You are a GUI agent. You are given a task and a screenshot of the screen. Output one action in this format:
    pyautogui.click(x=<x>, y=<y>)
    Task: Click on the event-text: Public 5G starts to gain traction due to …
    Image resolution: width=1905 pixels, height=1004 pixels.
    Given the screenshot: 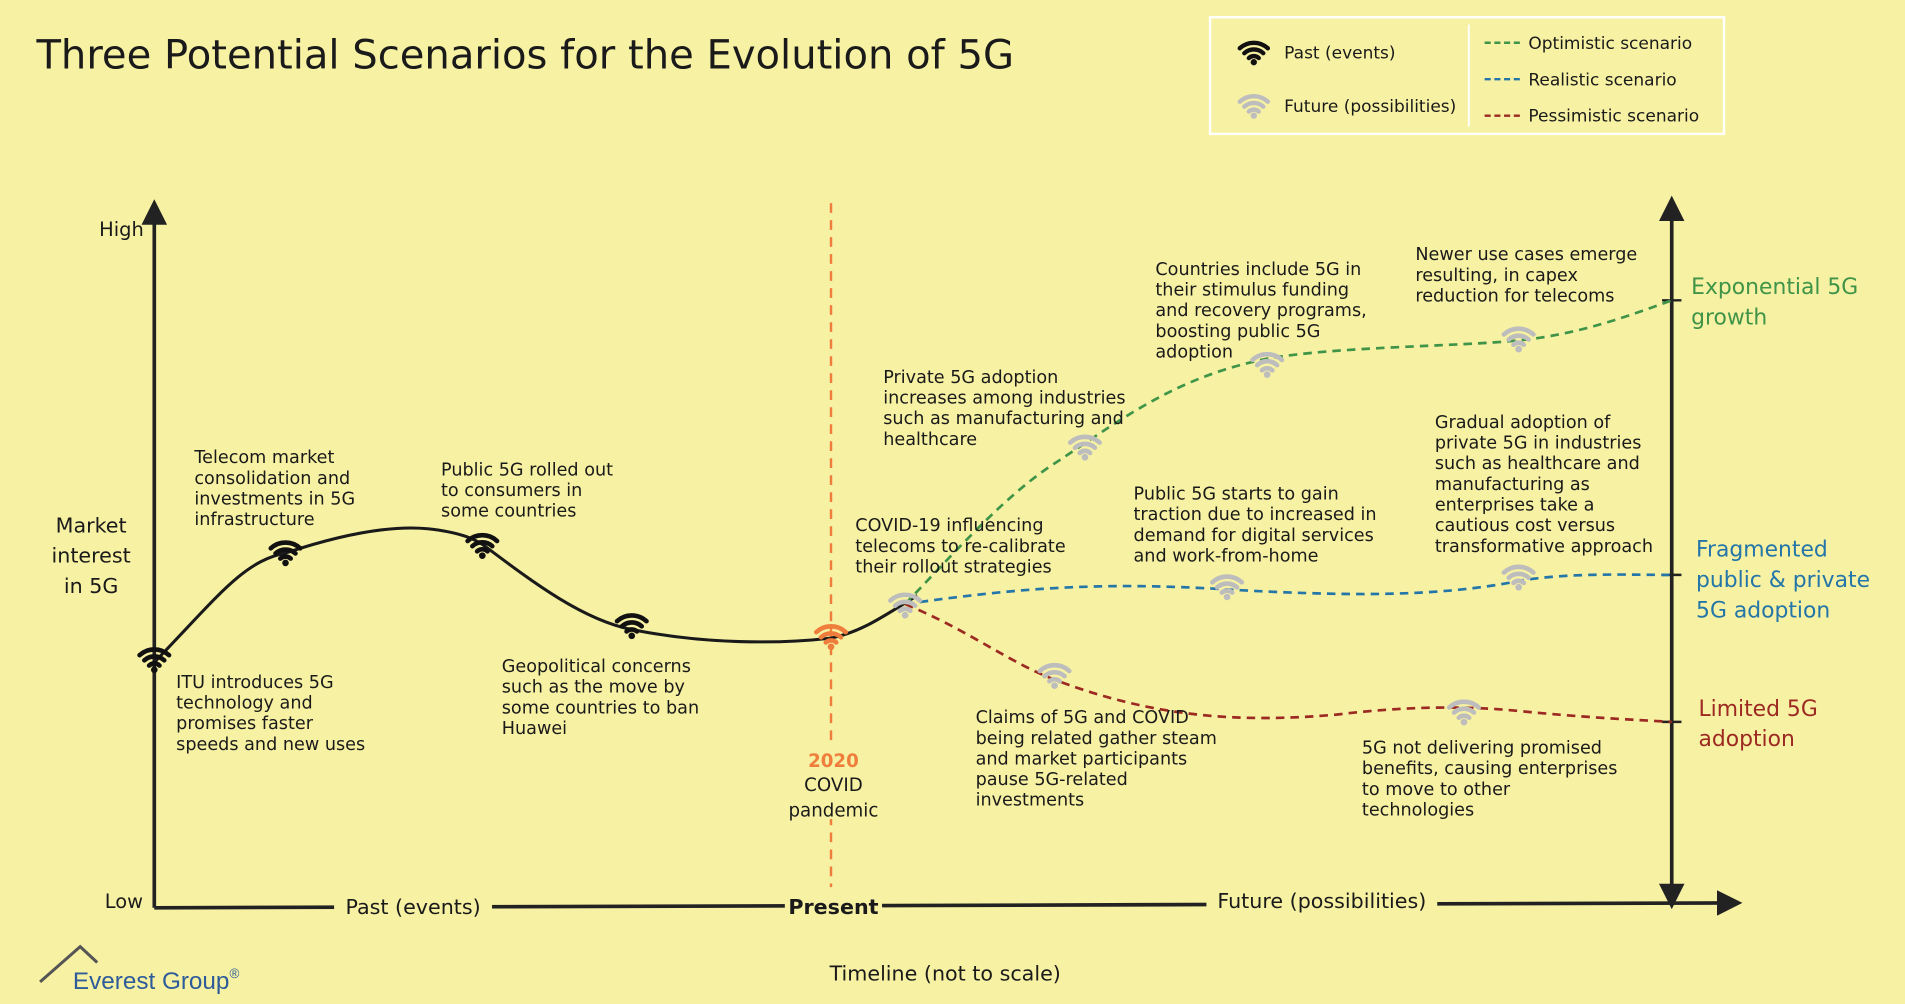 What is the action you would take?
    pyautogui.click(x=1255, y=526)
    